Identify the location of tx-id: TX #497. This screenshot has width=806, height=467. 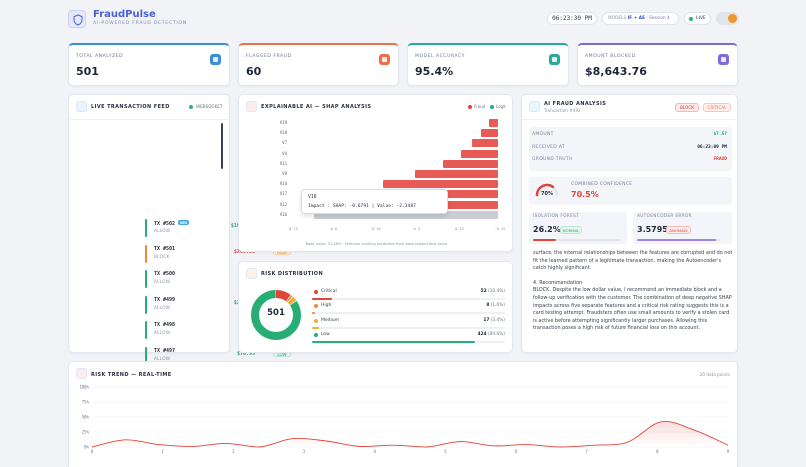
(165, 351).